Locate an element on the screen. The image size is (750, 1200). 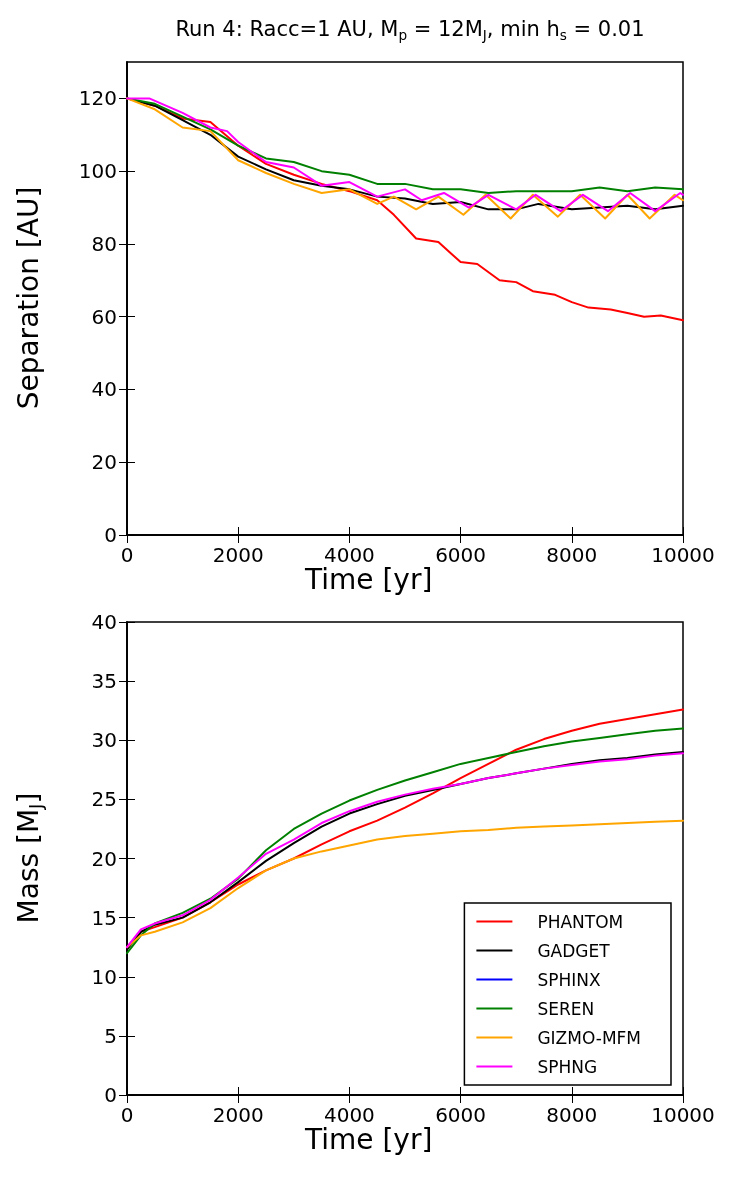
y-tick-label: 60 is located at coordinates (104, 316).